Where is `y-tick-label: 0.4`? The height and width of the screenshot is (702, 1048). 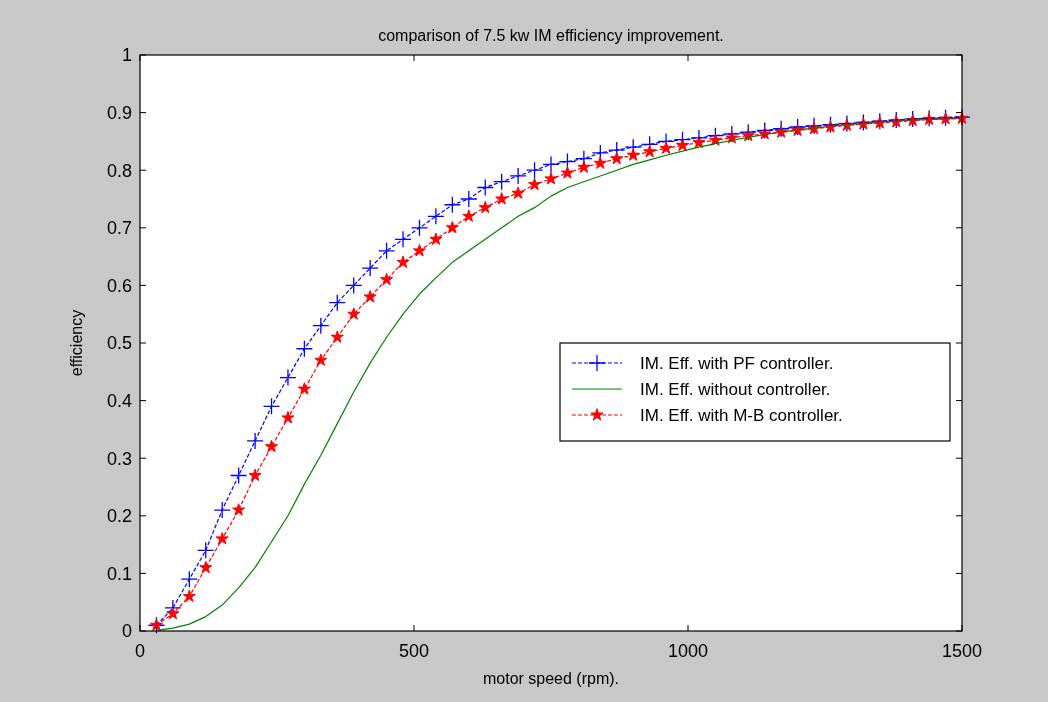
y-tick-label: 0.4 is located at coordinates (119, 400).